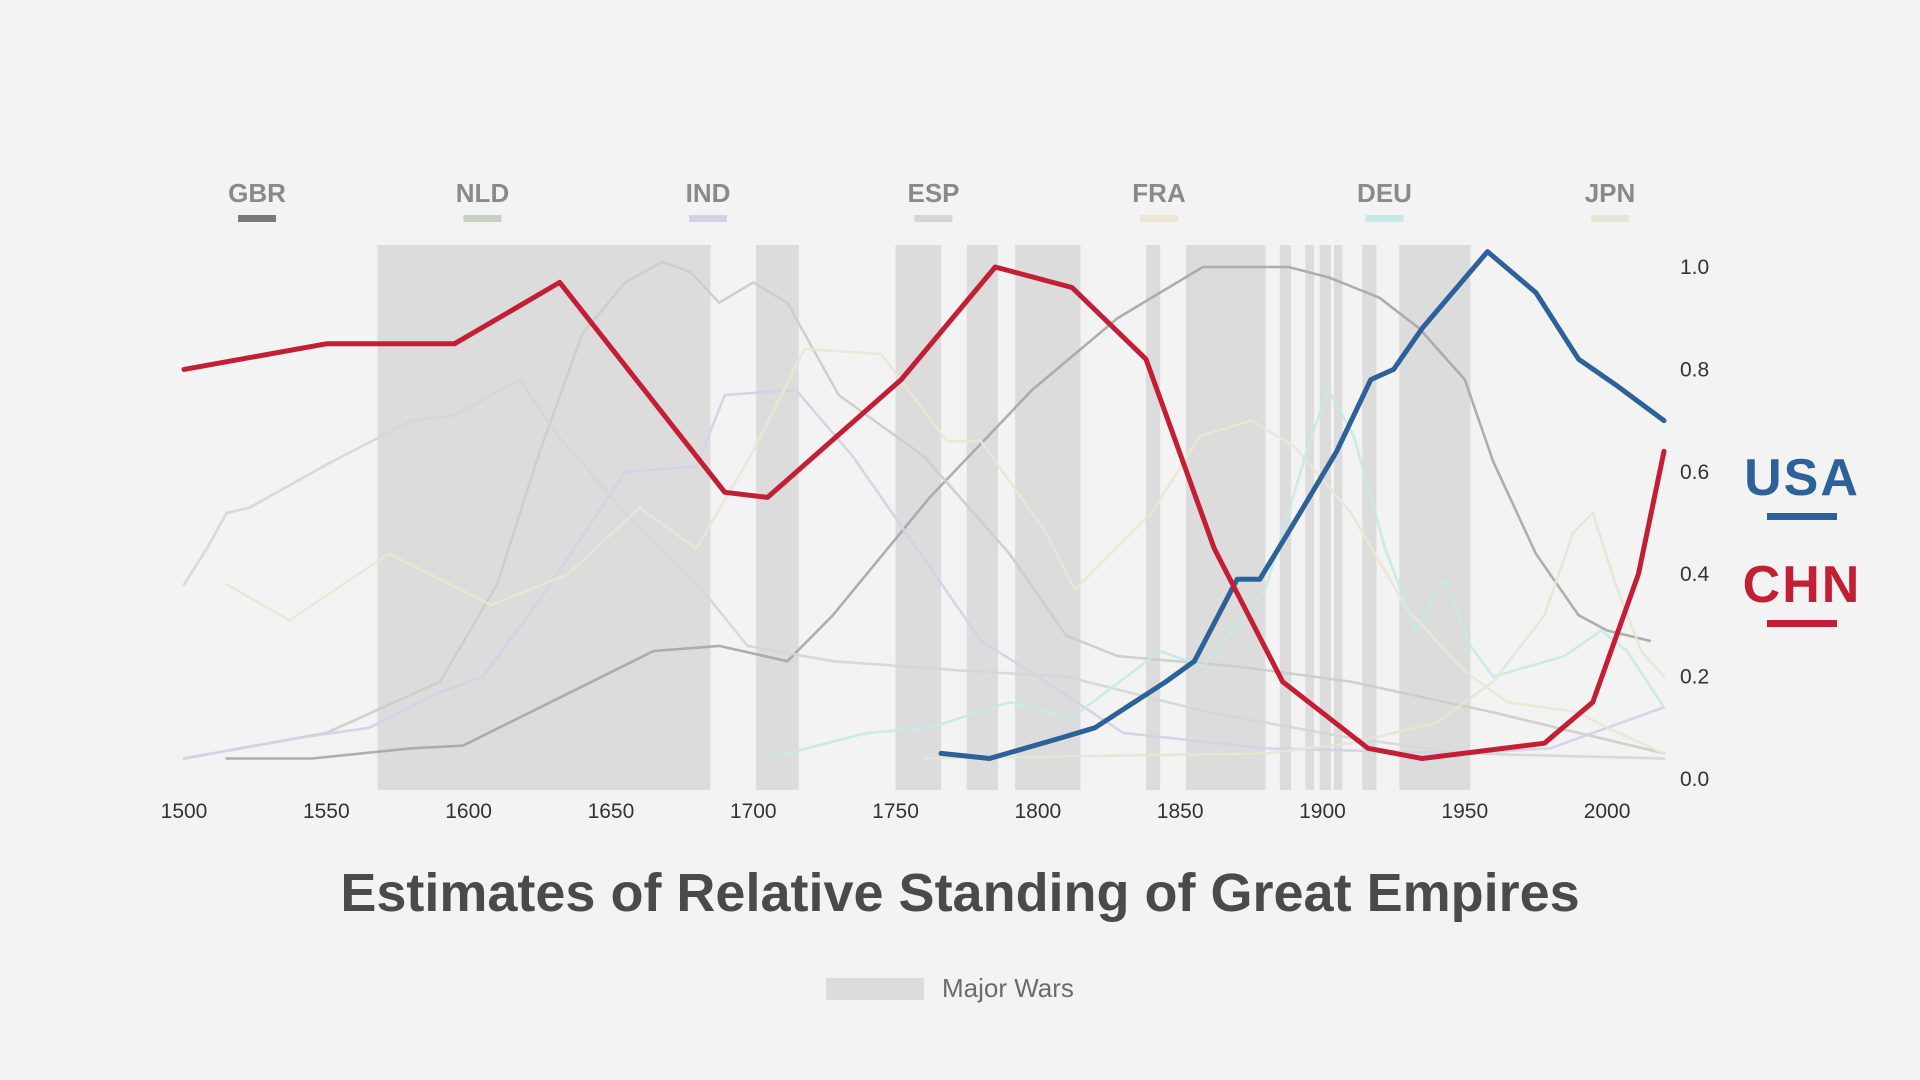 The height and width of the screenshot is (1080, 1920). Describe the element at coordinates (1294, 635) in the screenshot. I see `series-line-jpn` at that location.